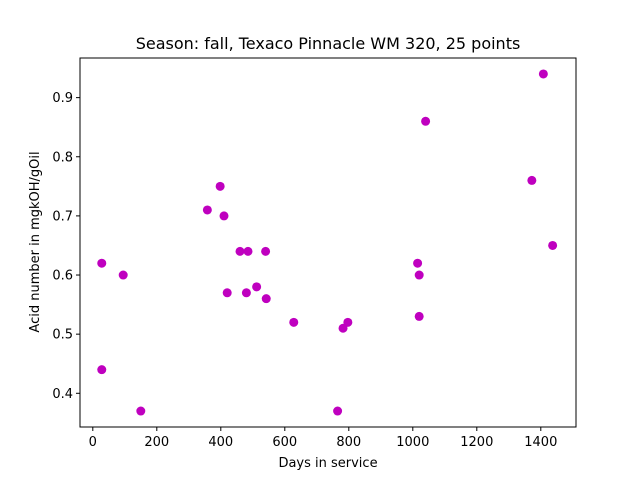 The height and width of the screenshot is (480, 640). I want to click on x-tick-label: 1000, so click(412, 442).